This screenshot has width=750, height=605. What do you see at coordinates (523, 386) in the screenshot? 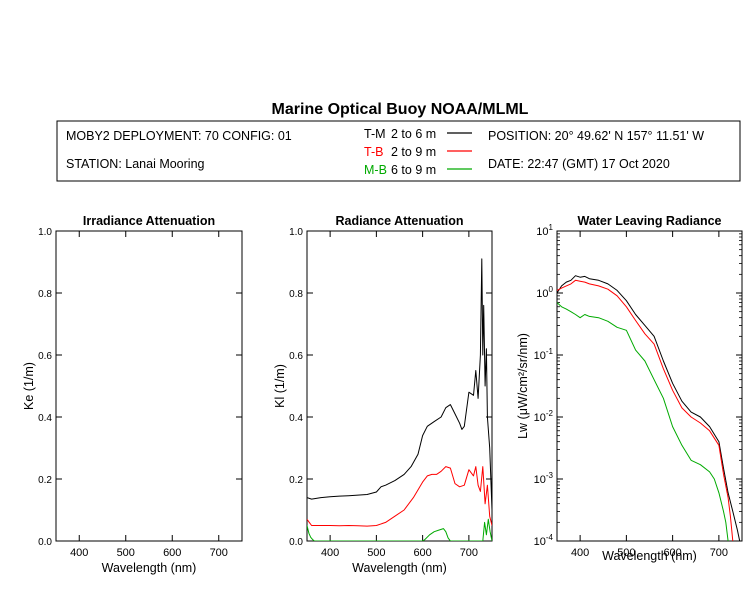
I see `water-leaving-ylabel: Lw (μW/cm²/sr/nm)` at bounding box center [523, 386].